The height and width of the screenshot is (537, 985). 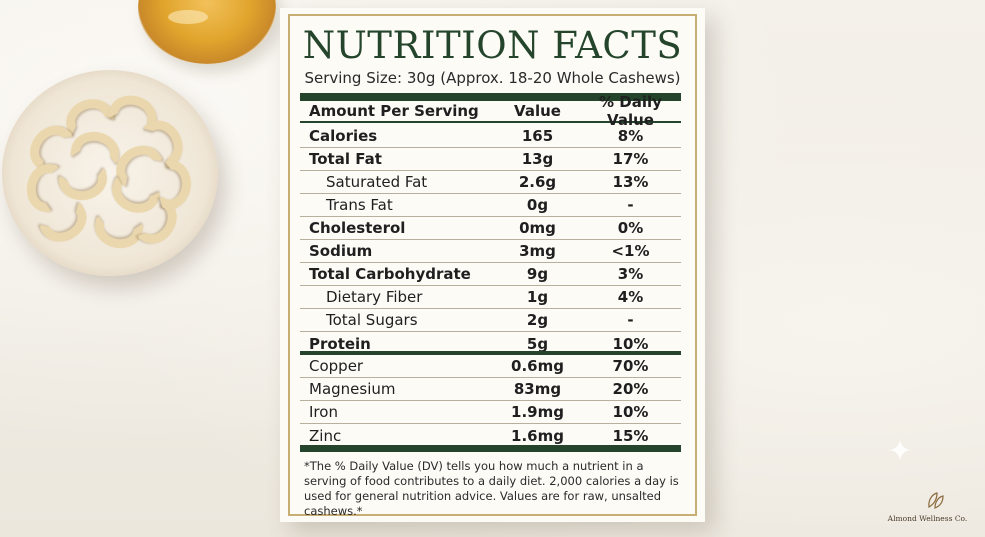 I want to click on nutrient-row: Saturated Fat 2.6g 13%, so click(x=490, y=182).